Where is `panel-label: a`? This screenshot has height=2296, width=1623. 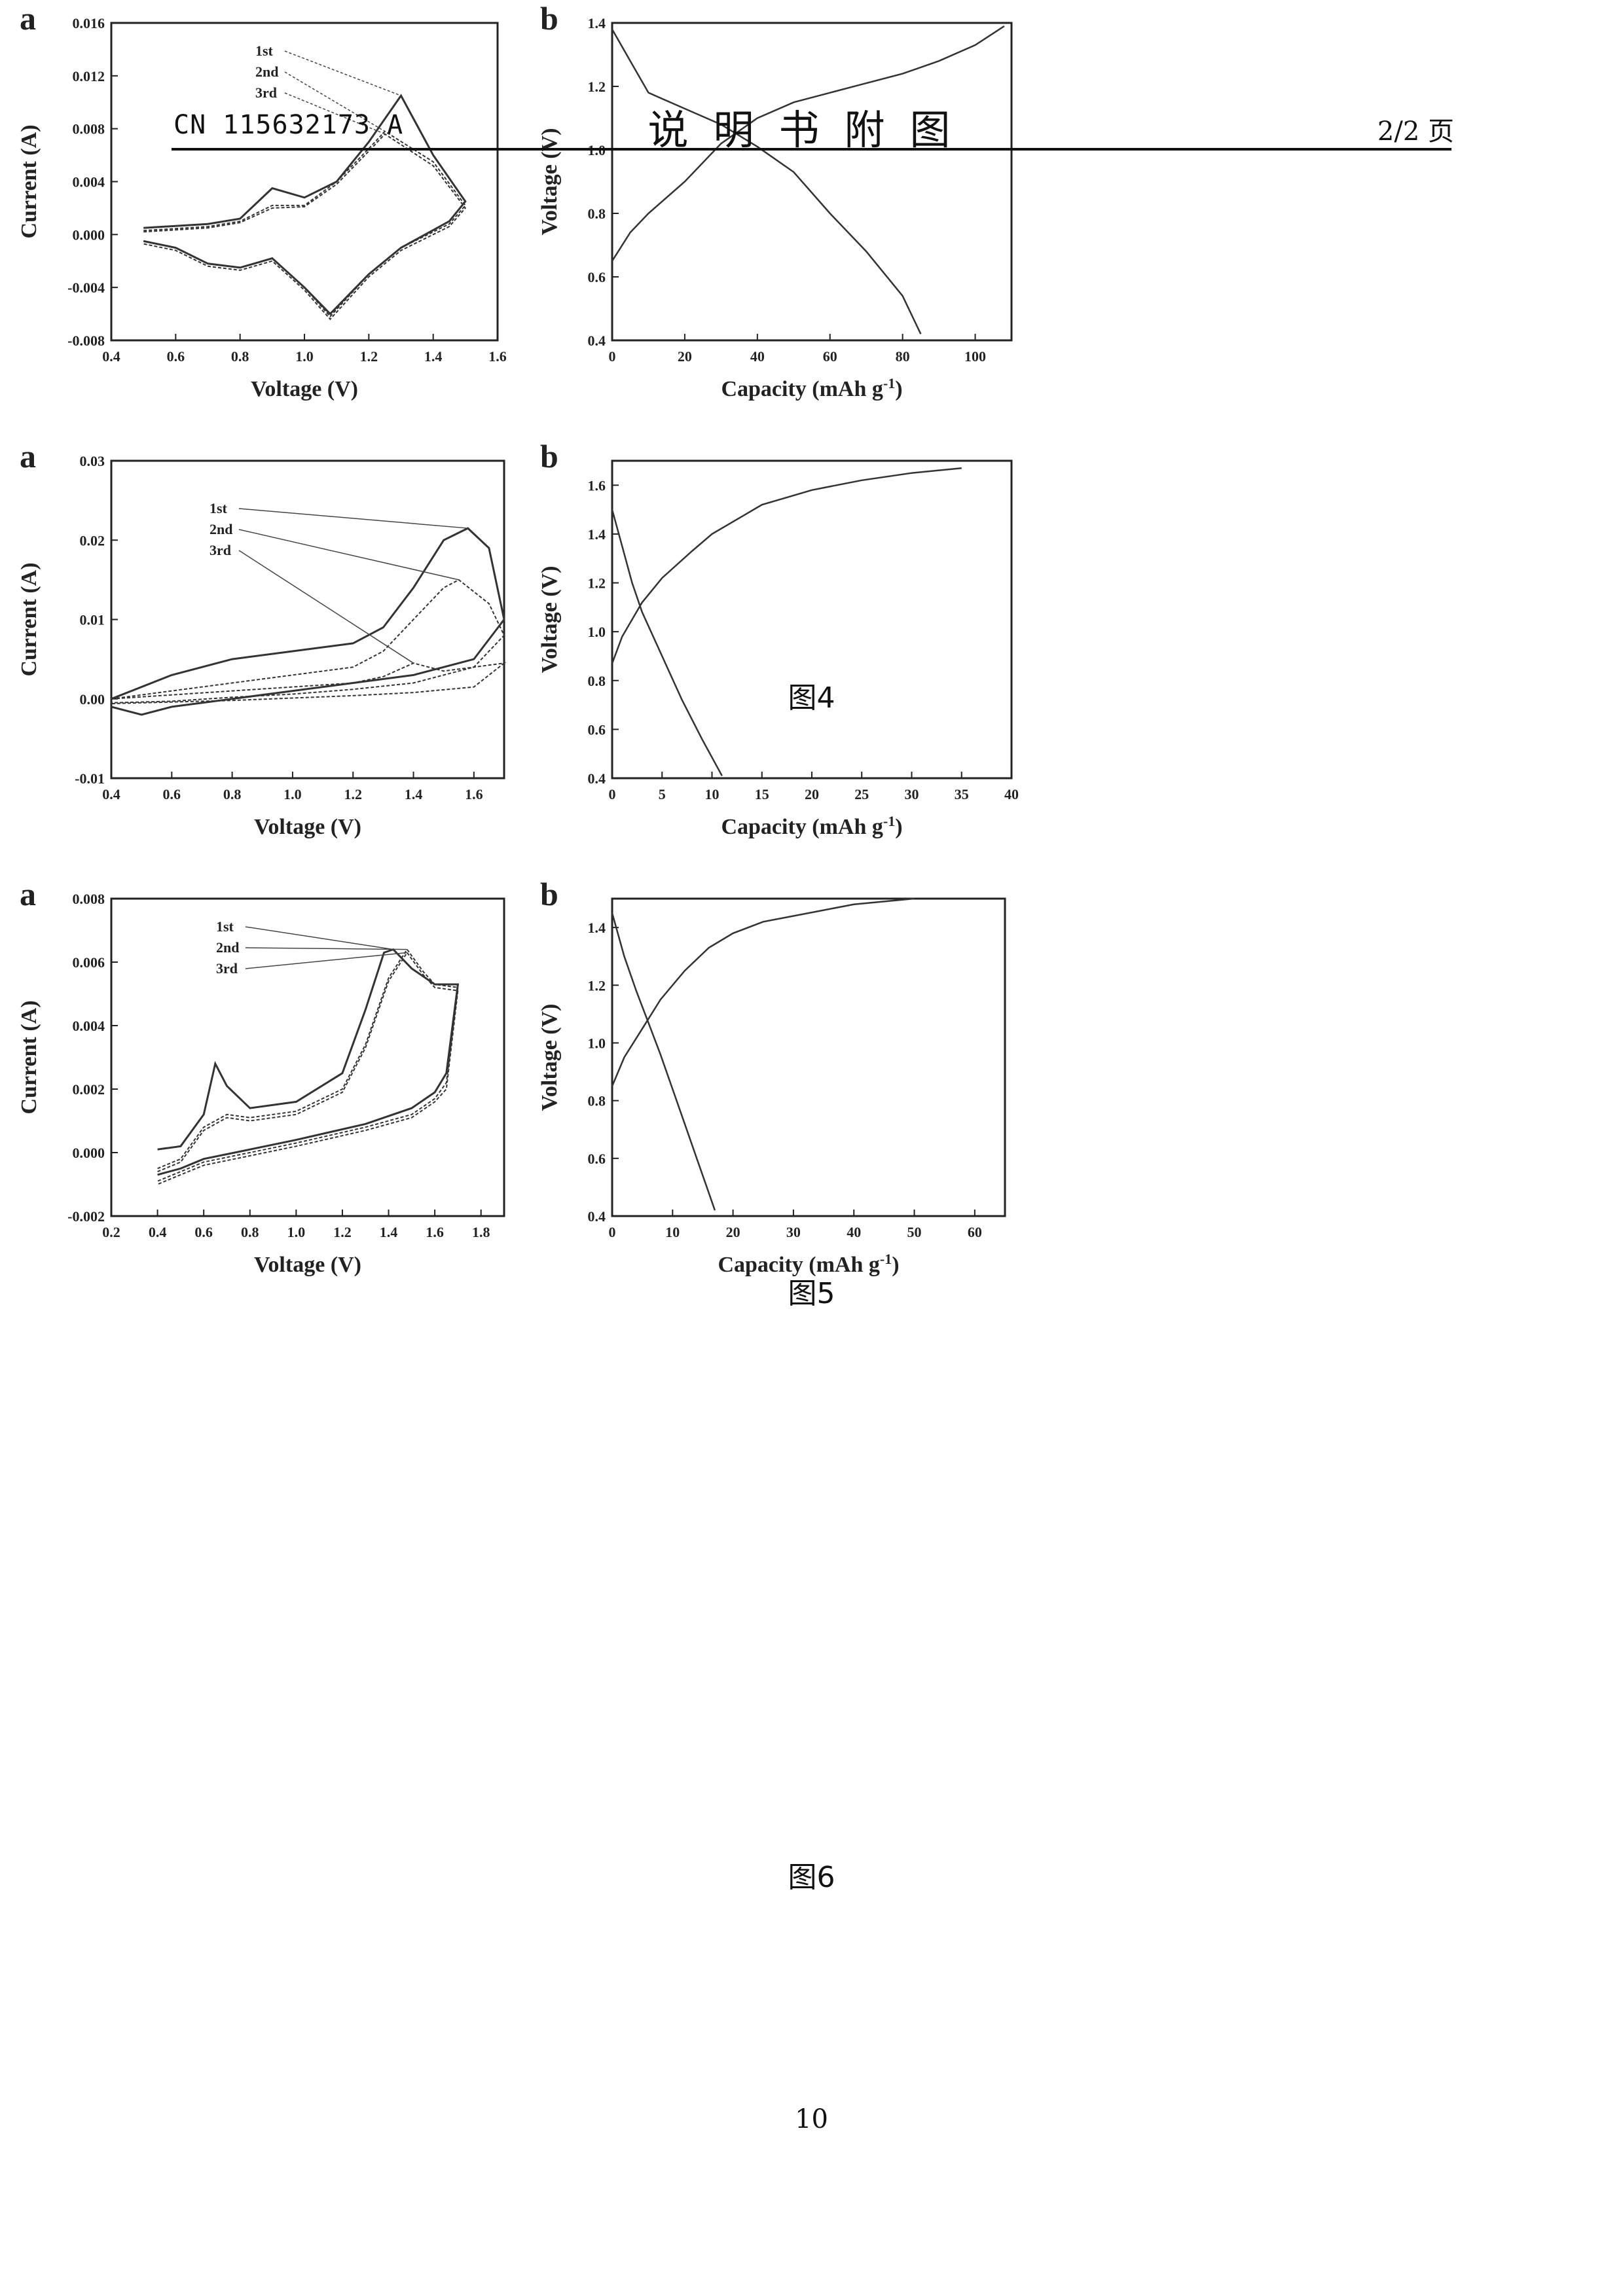 panel-label: a is located at coordinates (28, 456).